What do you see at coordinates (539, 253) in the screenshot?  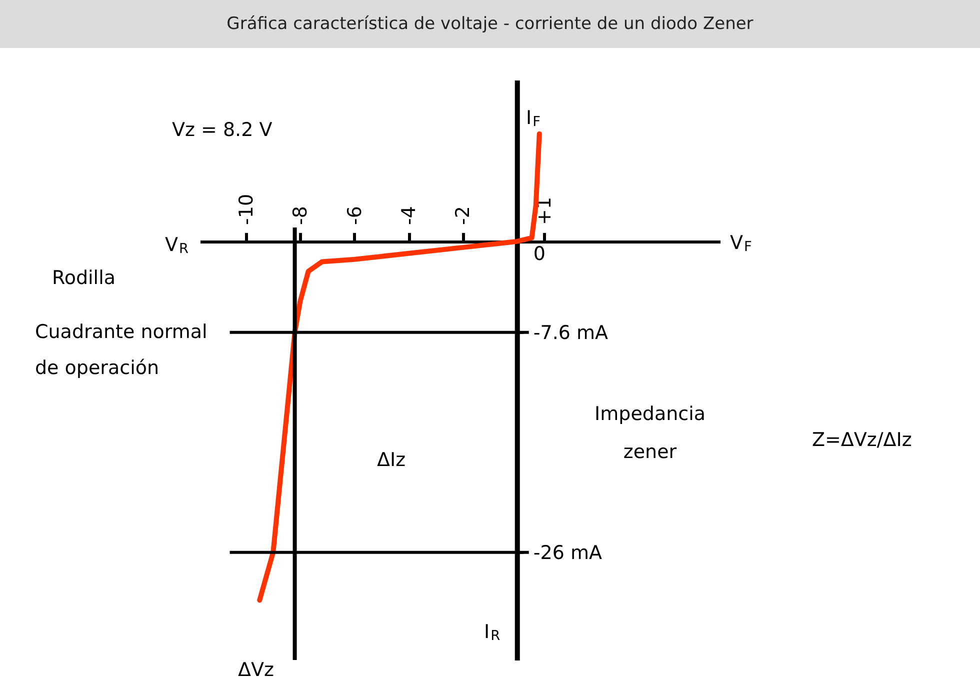 I see `y-tick-label: 0` at bounding box center [539, 253].